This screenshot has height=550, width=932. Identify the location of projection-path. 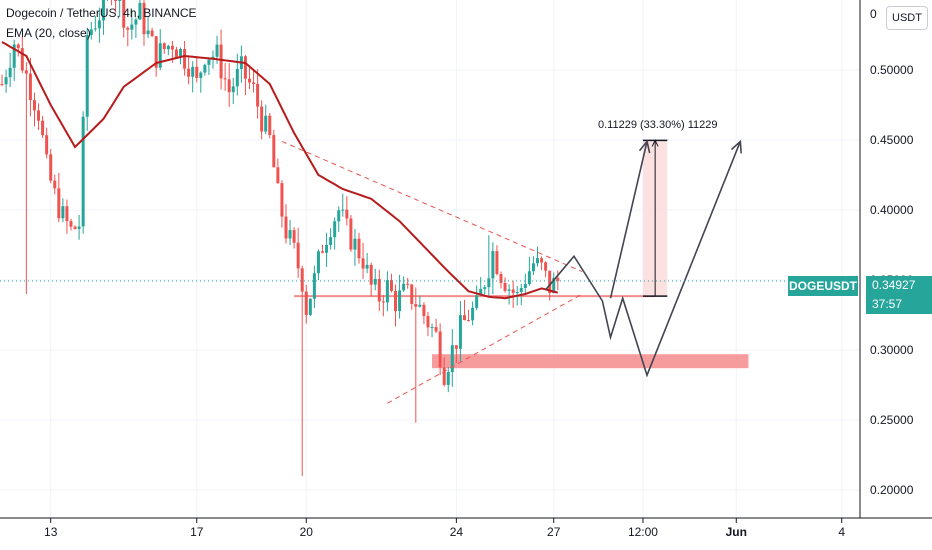
(643, 259).